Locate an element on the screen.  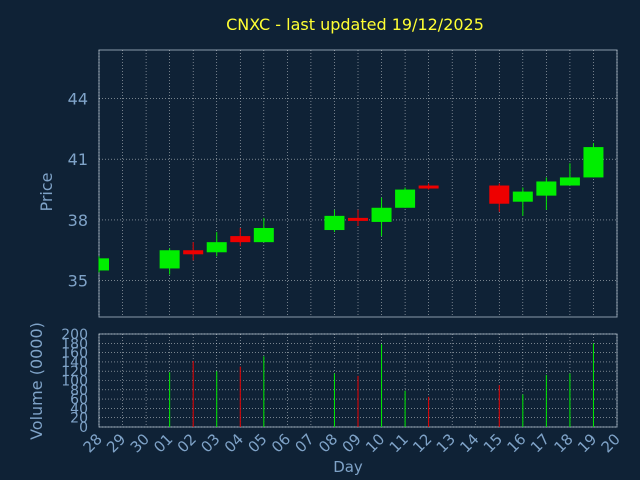
x-tick-label: 20 is located at coordinates (611, 443).